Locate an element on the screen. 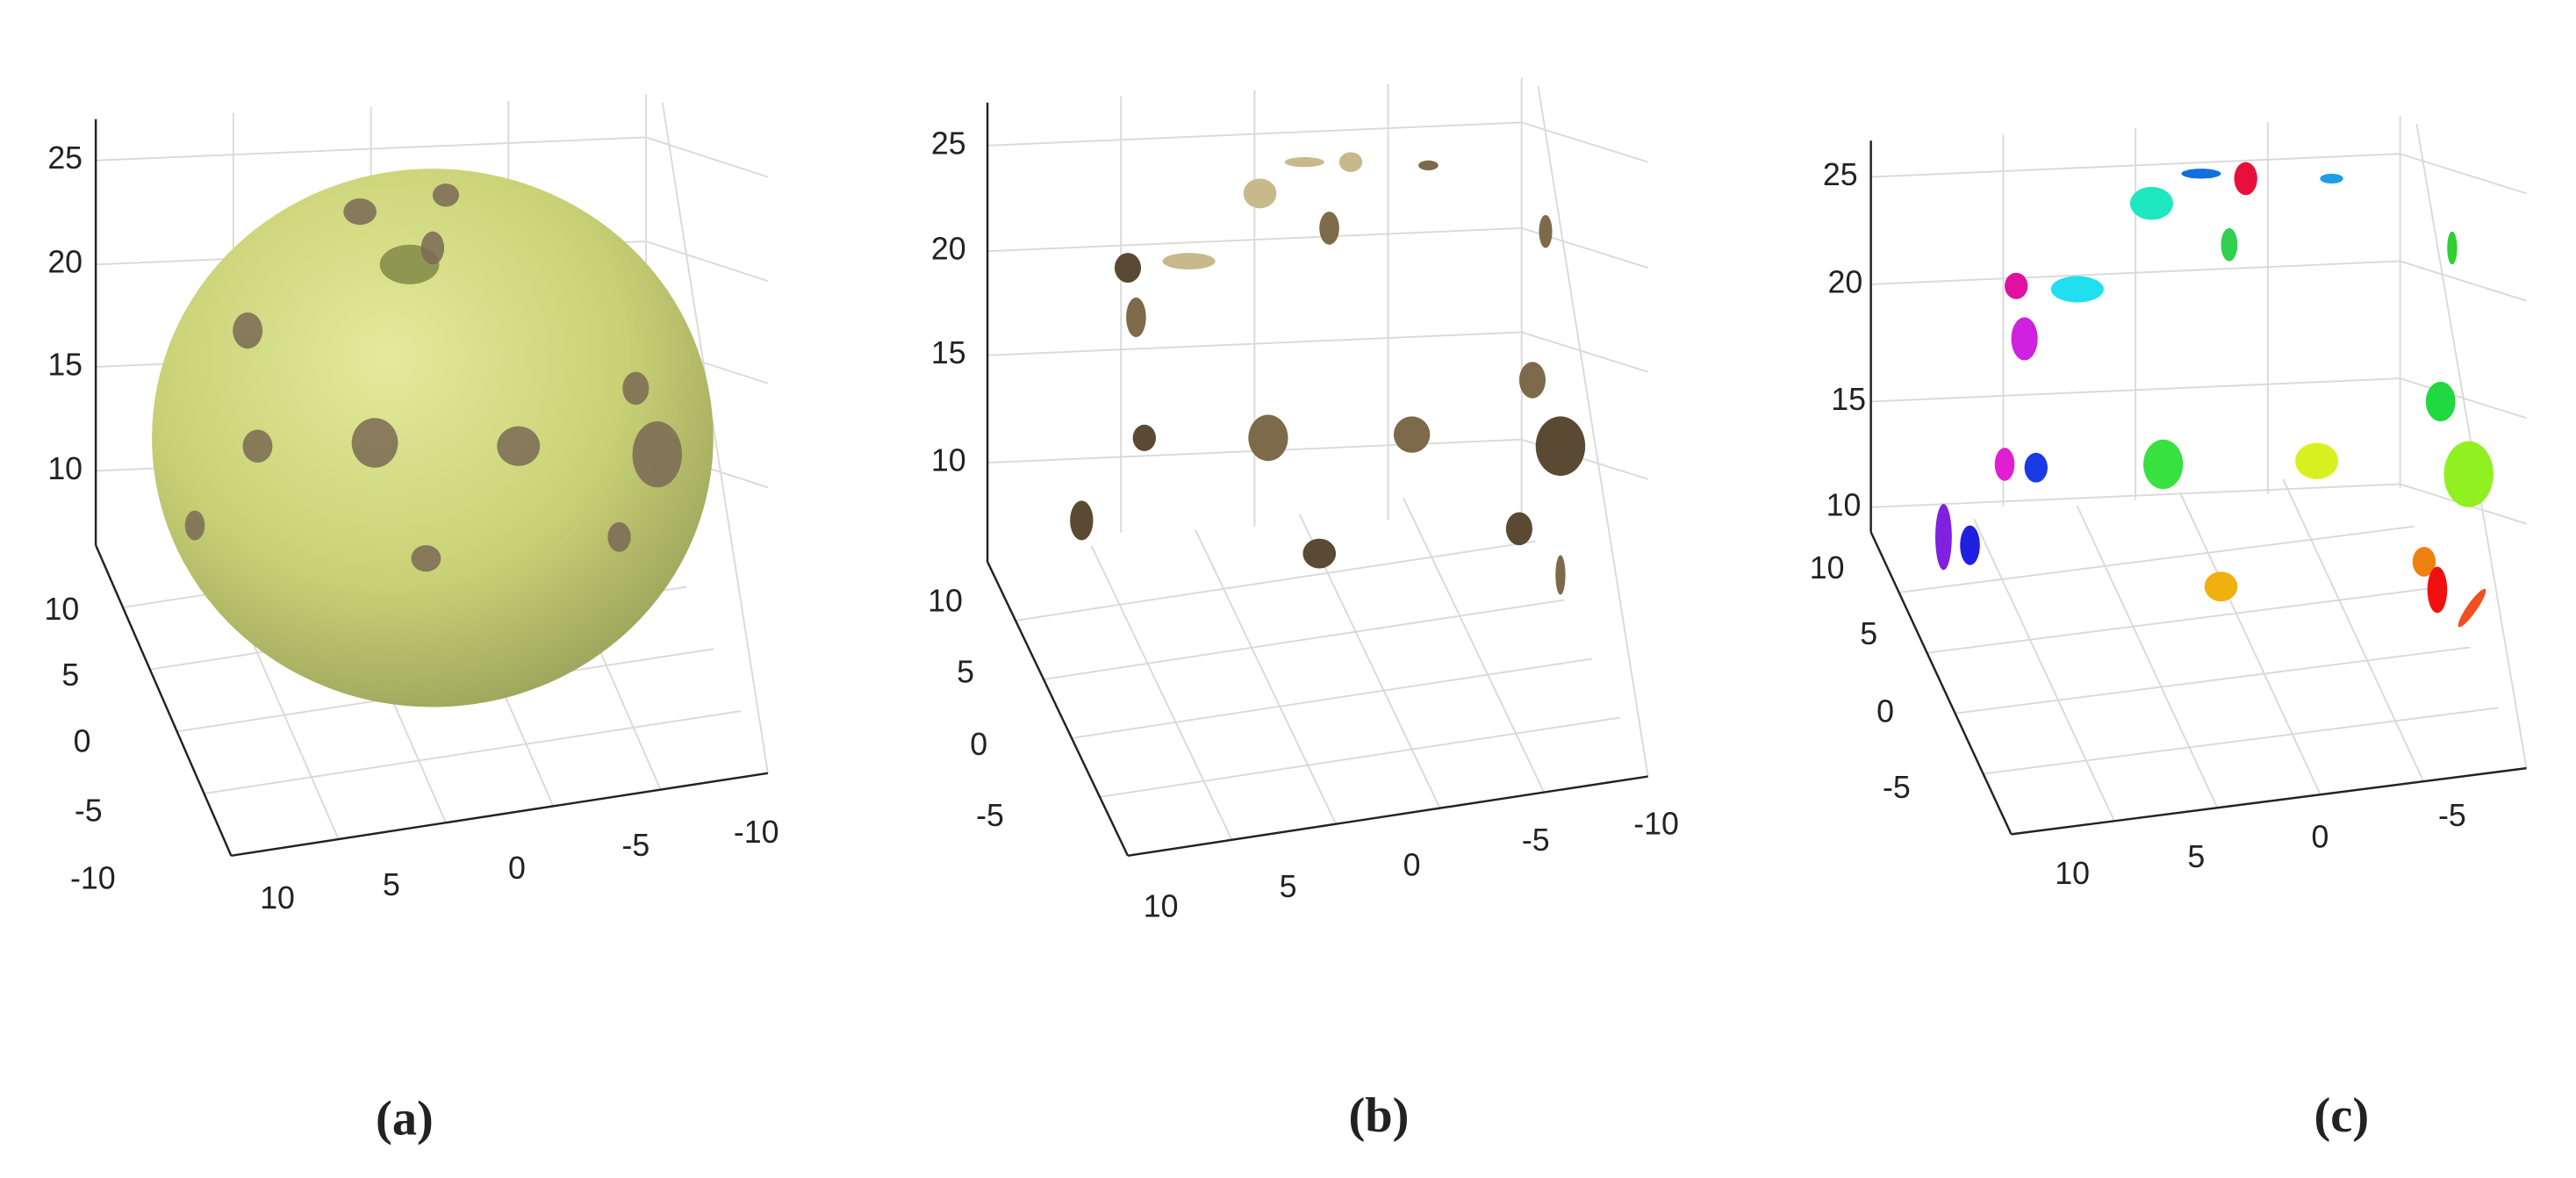  y-tick-label: -10 is located at coordinates (93, 878).